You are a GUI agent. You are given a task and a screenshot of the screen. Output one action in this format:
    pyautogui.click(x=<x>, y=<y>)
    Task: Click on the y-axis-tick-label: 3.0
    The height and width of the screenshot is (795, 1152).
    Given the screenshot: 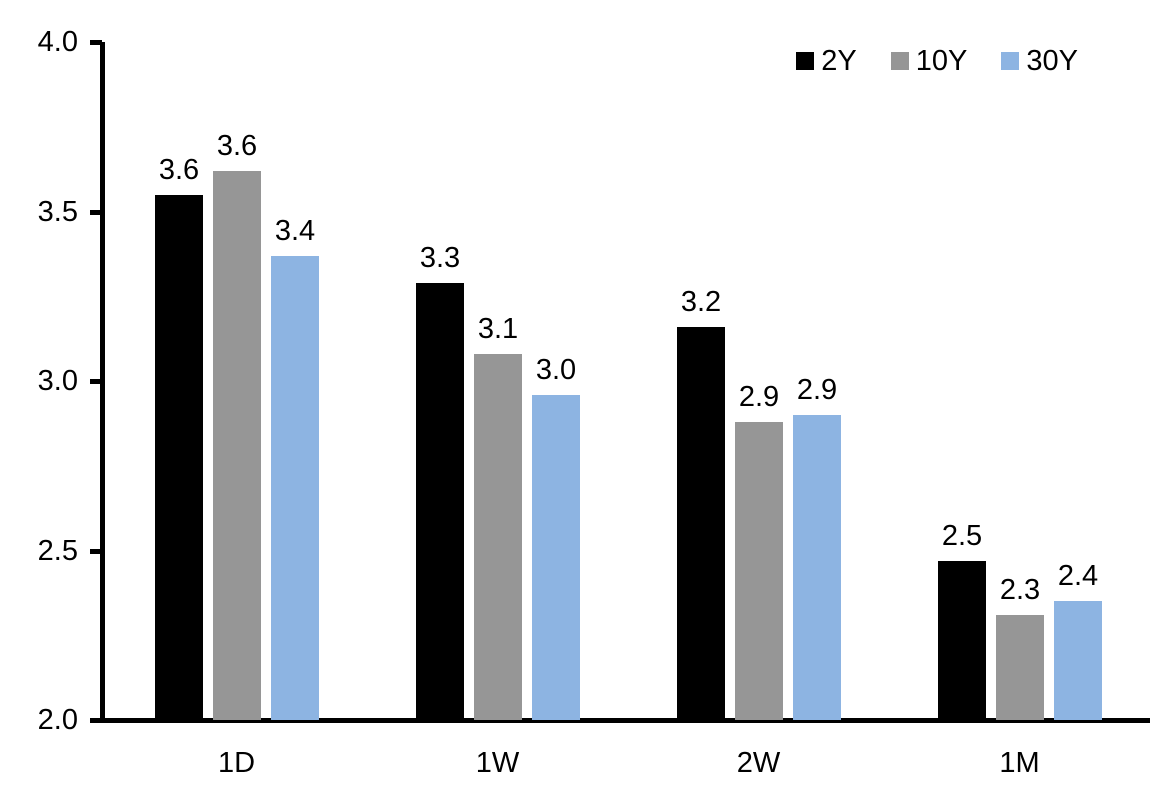 What is the action you would take?
    pyautogui.click(x=57, y=381)
    